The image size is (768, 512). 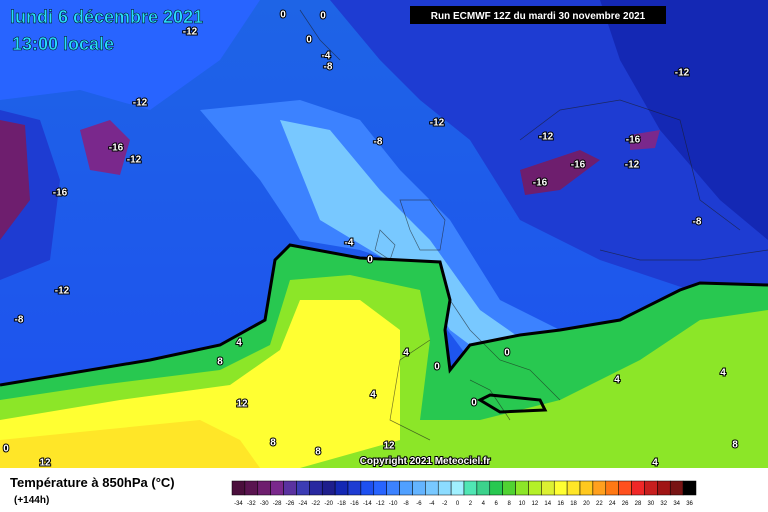 I want to click on scale-label: -26, so click(x=290, y=504).